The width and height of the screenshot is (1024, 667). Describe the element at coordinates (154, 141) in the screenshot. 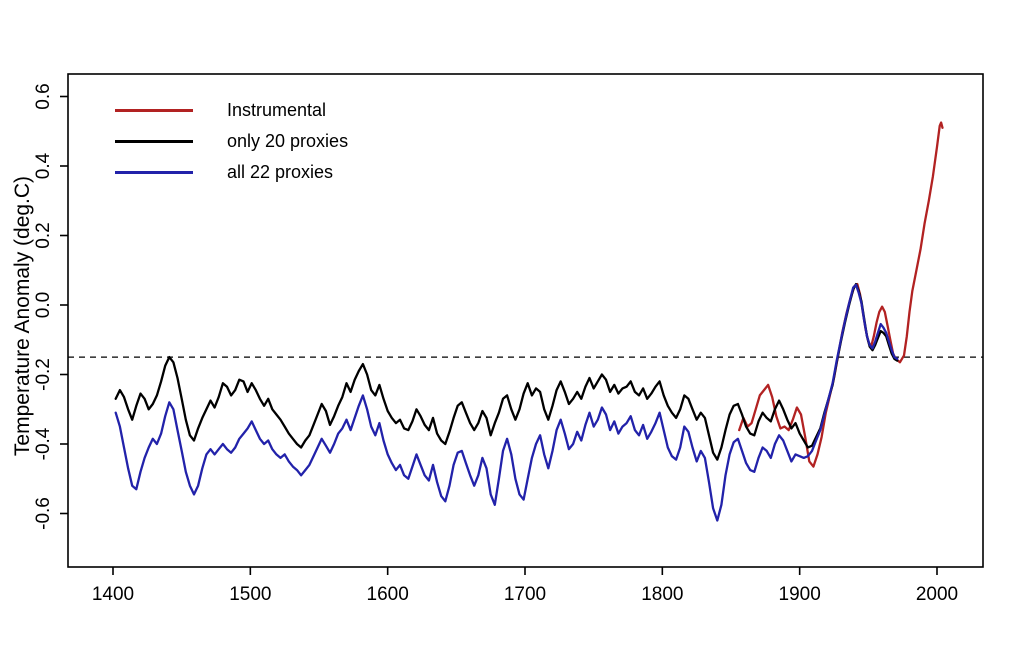

I see `legend-line-only-20-proxies-icon` at that location.